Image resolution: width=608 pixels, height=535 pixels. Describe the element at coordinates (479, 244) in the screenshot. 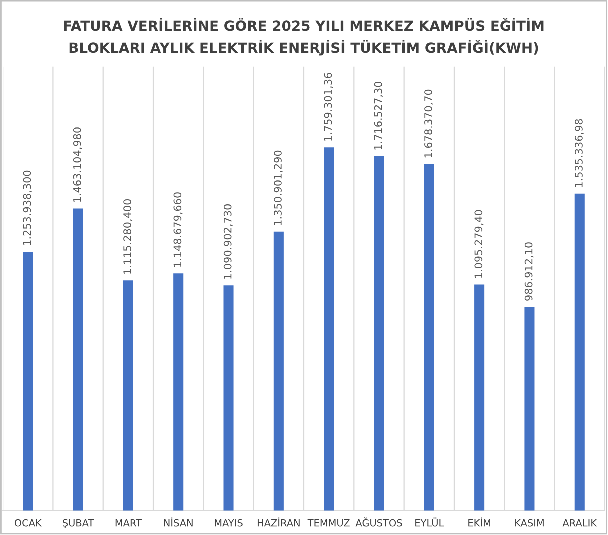

I see `data-label: 1.095.279,40` at that location.